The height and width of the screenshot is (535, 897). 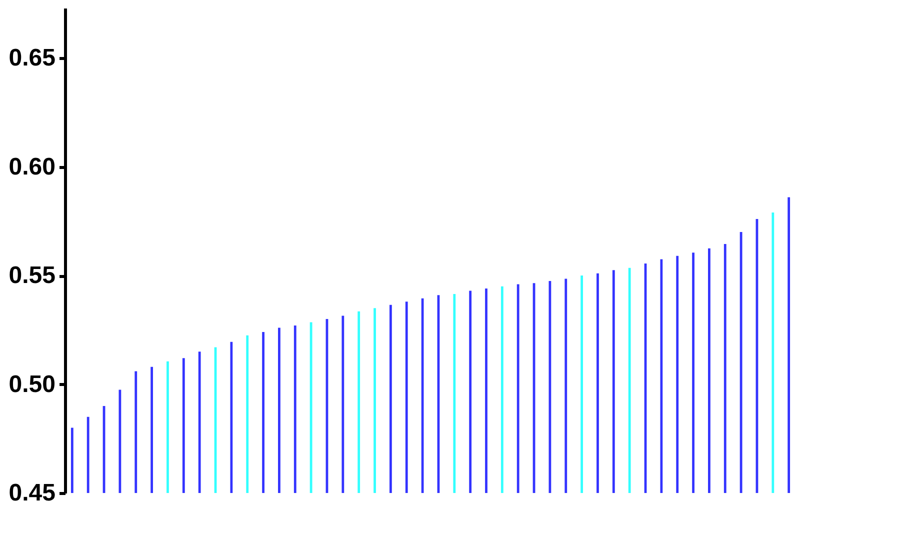 What do you see at coordinates (32, 58) in the screenshot?
I see `y-tick-label: 0.65` at bounding box center [32, 58].